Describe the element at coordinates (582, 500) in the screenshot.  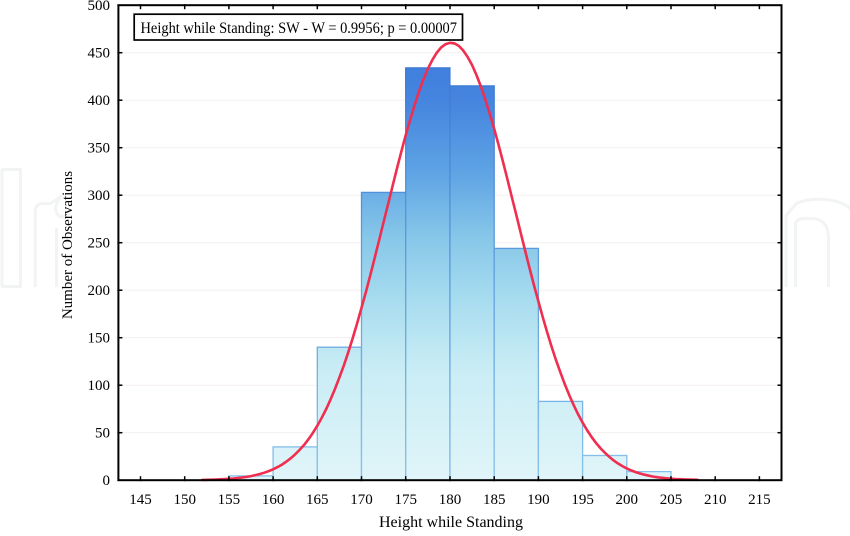
I see `svg-text: 195` at that location.